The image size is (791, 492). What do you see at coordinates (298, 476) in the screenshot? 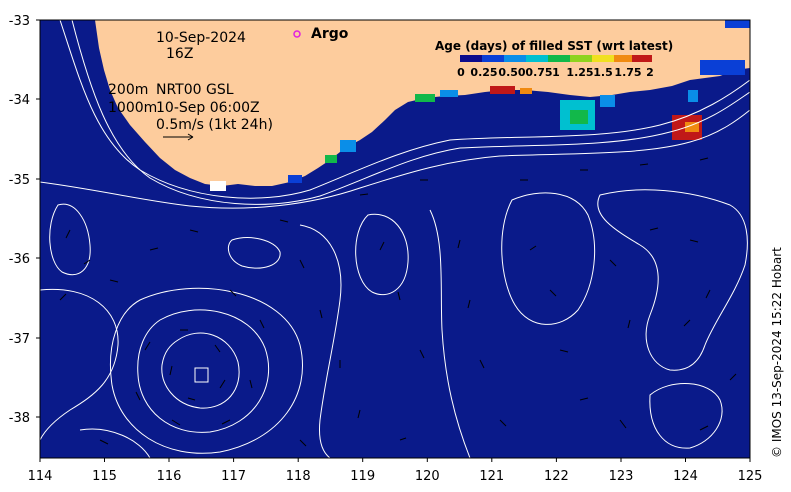
I see `x-tick-label: 118` at bounding box center [298, 476].